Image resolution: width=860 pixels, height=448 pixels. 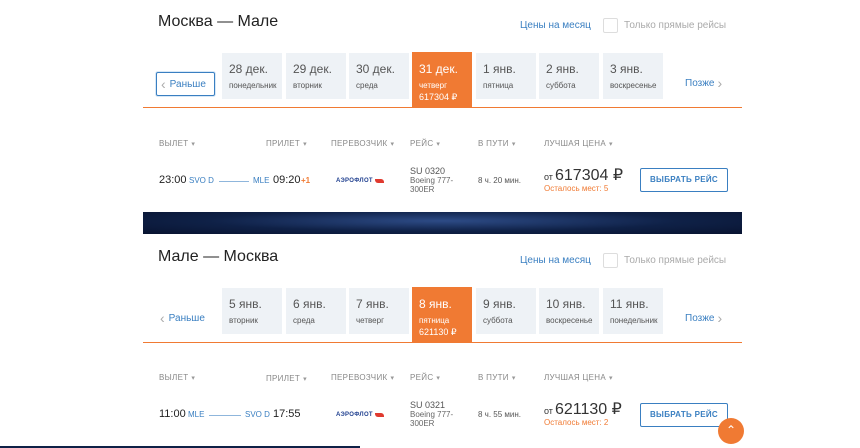 I want to click on date-label: 5 янв., so click(x=245, y=304).